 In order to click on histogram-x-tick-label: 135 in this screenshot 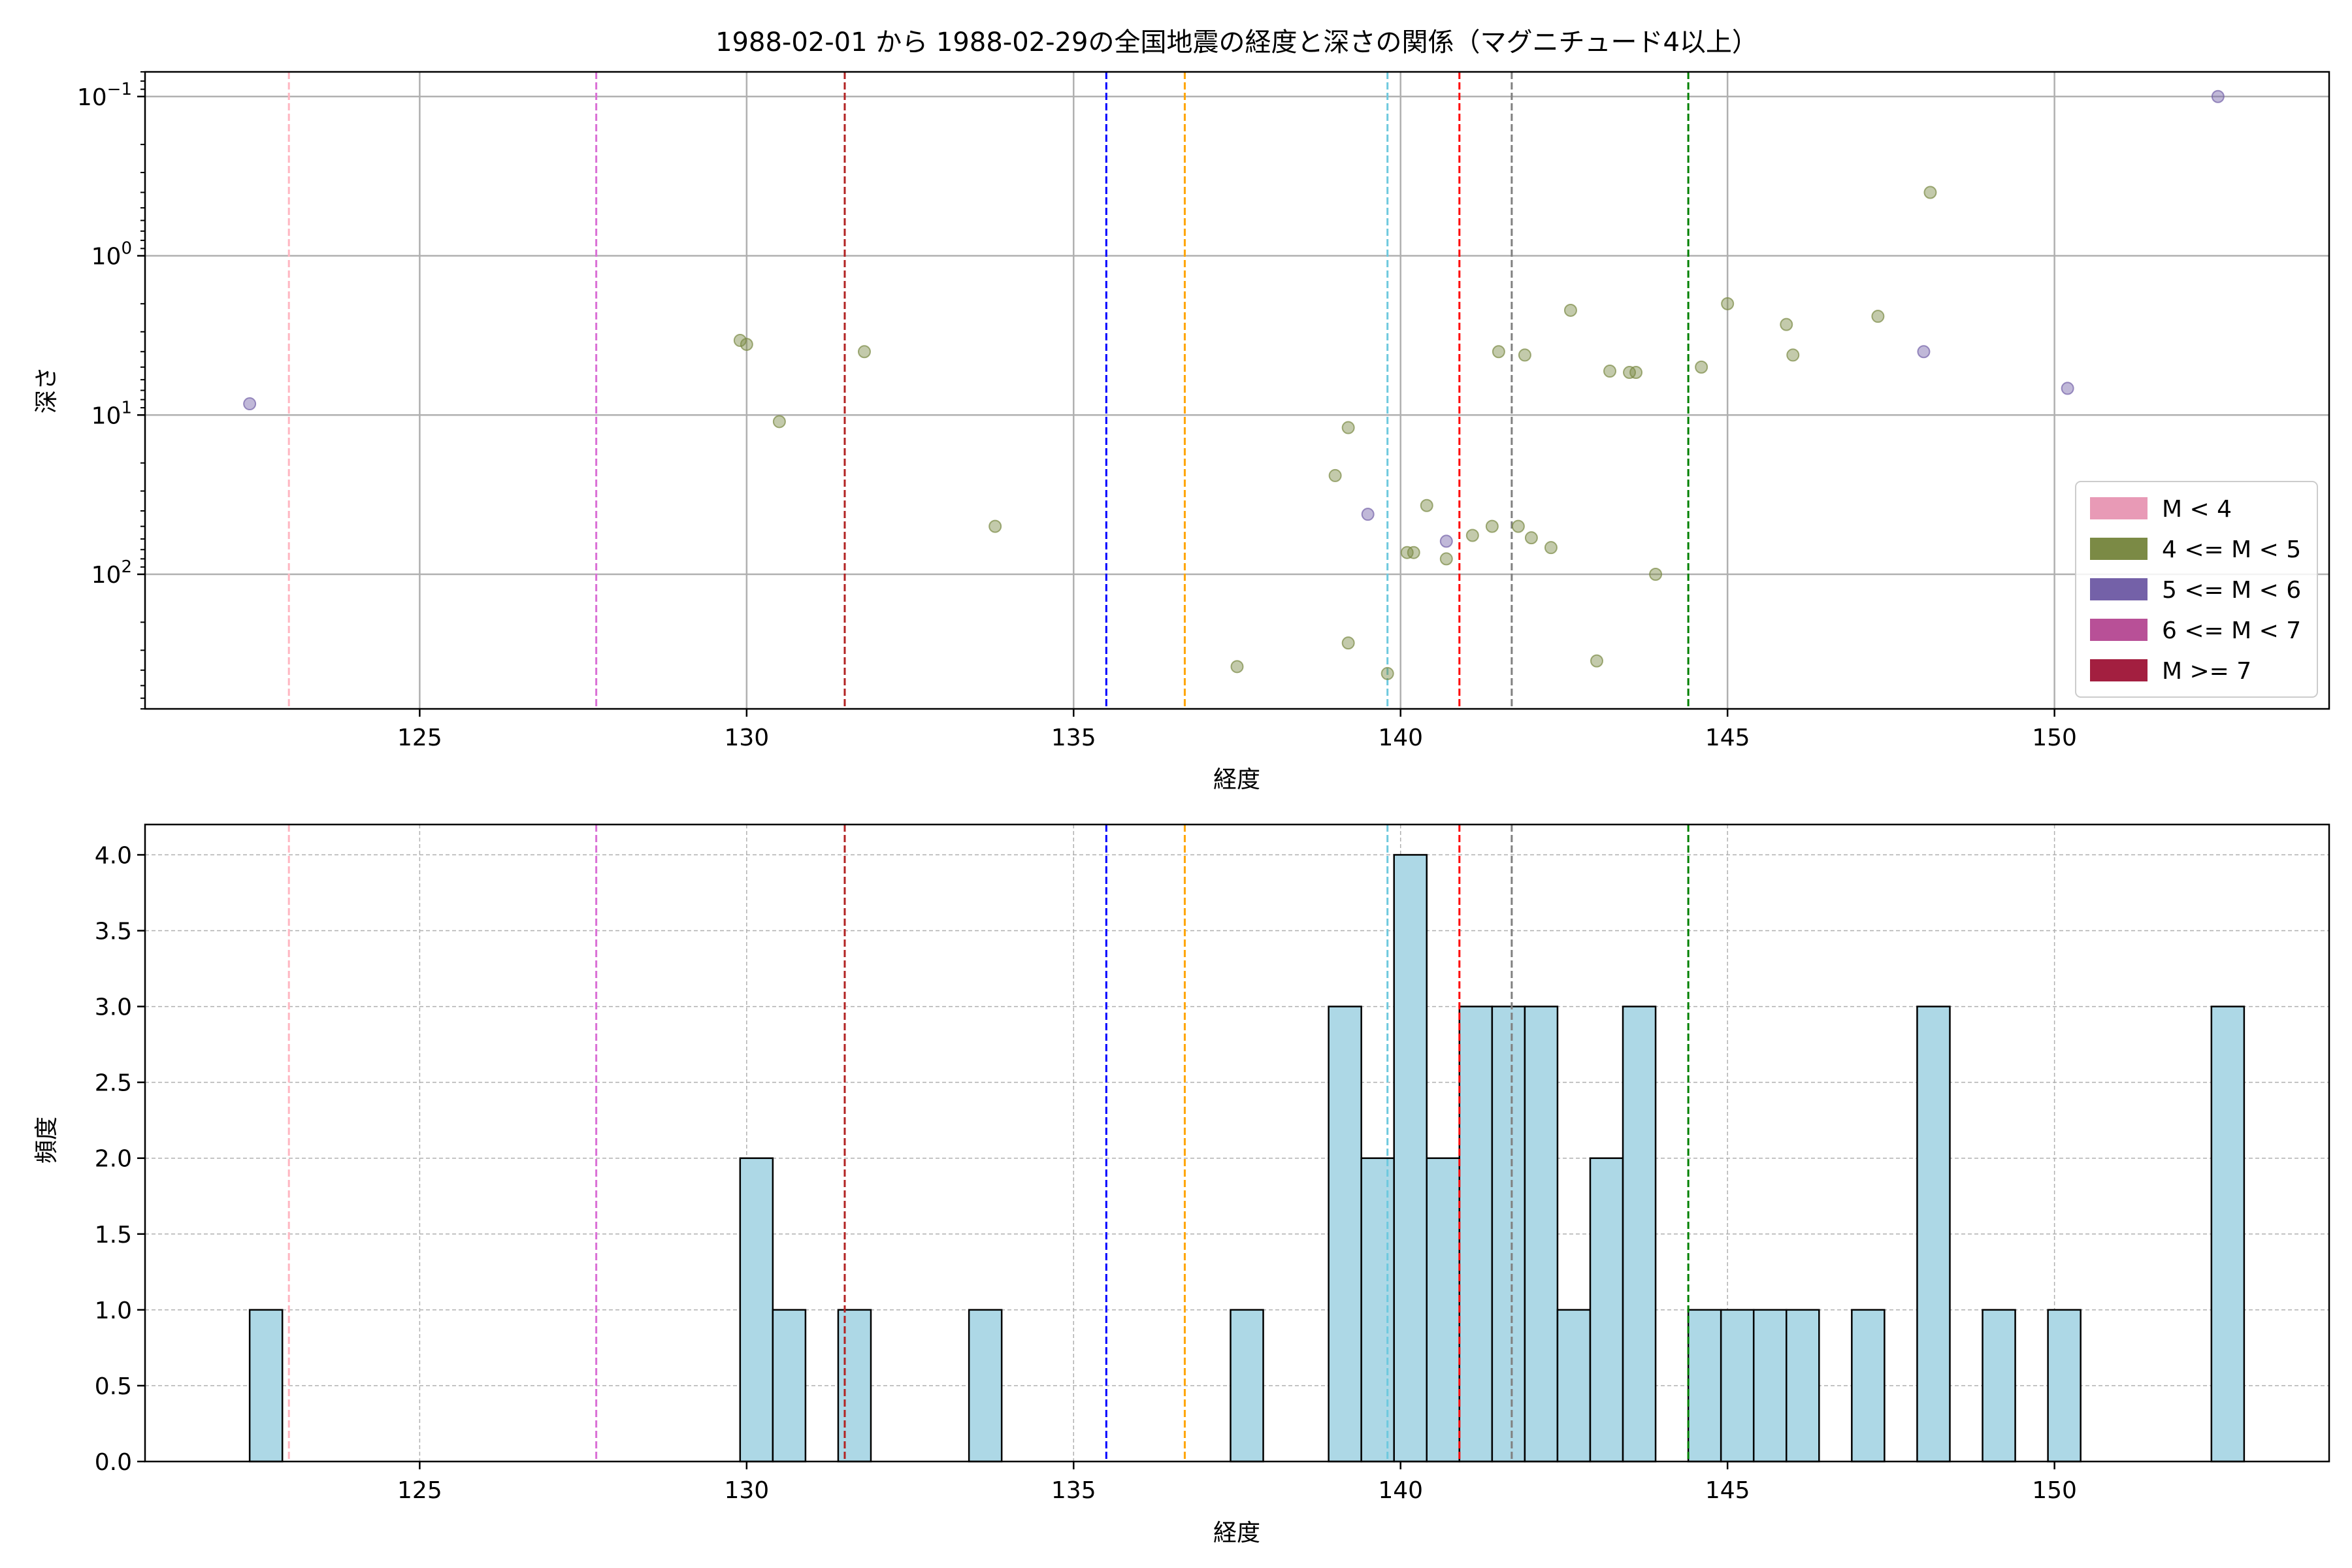, I will do `click(1073, 1490)`.